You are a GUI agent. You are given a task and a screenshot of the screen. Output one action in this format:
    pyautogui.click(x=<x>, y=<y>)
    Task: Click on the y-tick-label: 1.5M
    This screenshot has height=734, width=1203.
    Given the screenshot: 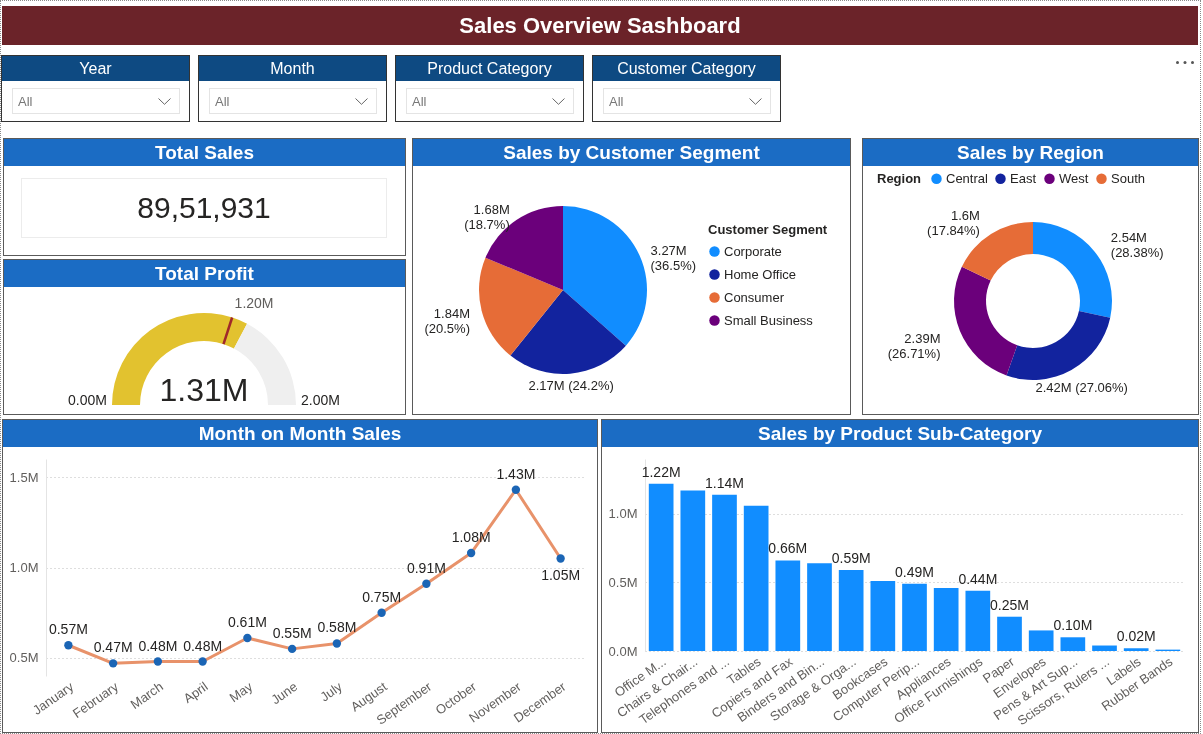 What is the action you would take?
    pyautogui.click(x=24, y=477)
    